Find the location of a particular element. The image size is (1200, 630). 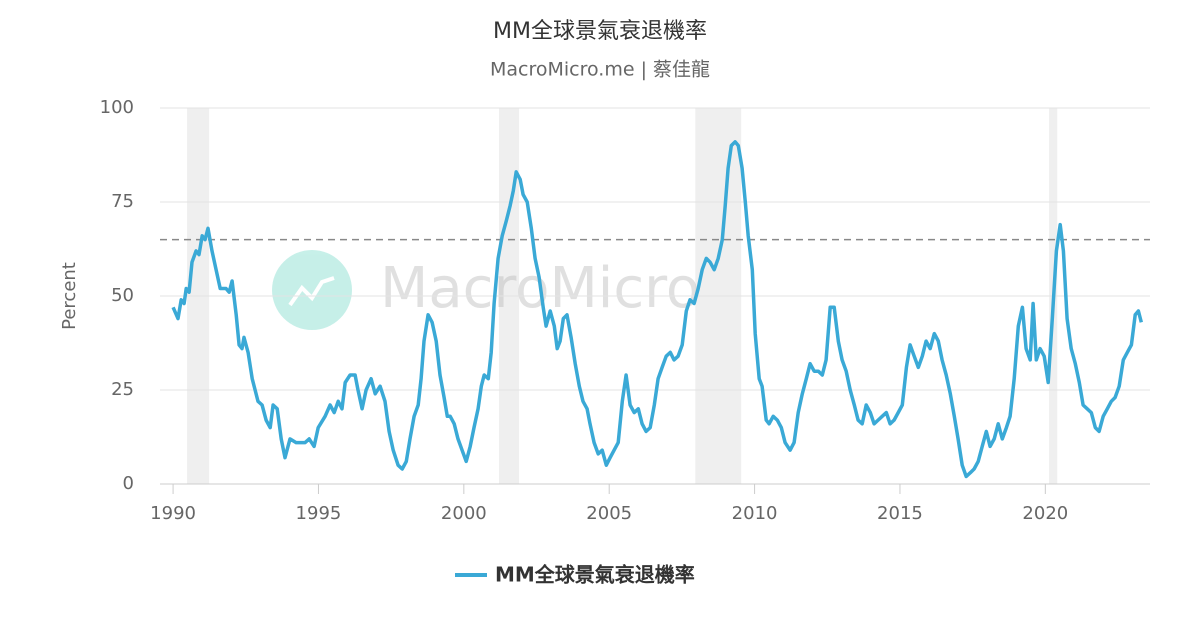

x-tick-label: 2015 is located at coordinates (900, 513).